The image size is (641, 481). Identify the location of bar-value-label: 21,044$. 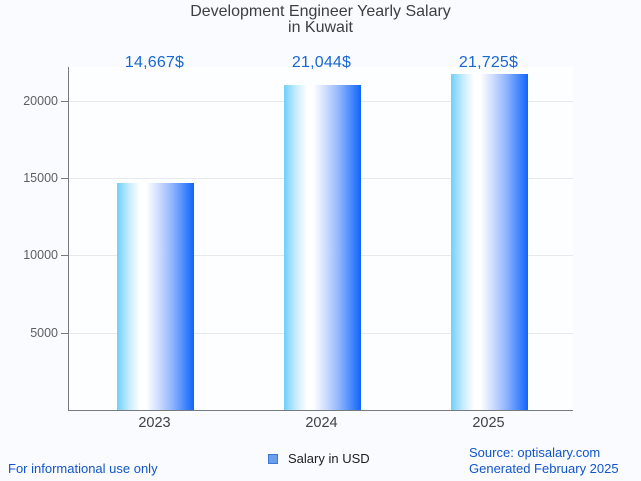
(321, 62).